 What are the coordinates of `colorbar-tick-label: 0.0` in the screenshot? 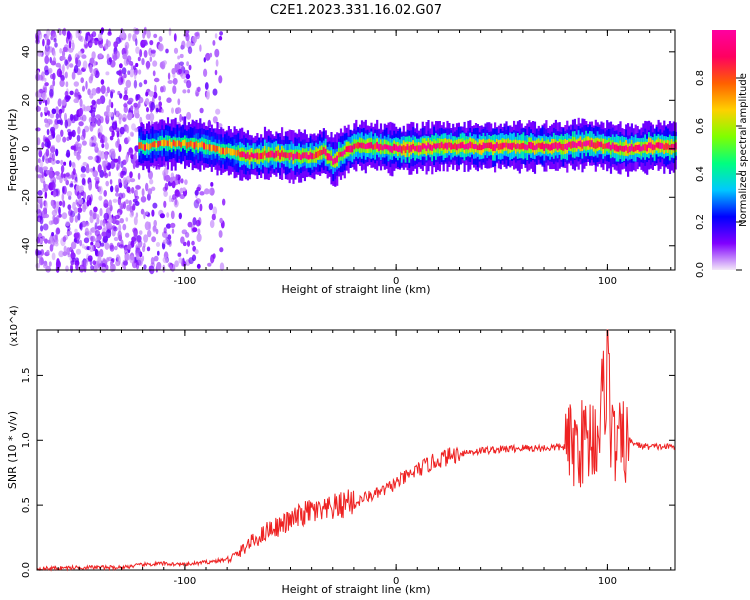 It's located at (700, 270).